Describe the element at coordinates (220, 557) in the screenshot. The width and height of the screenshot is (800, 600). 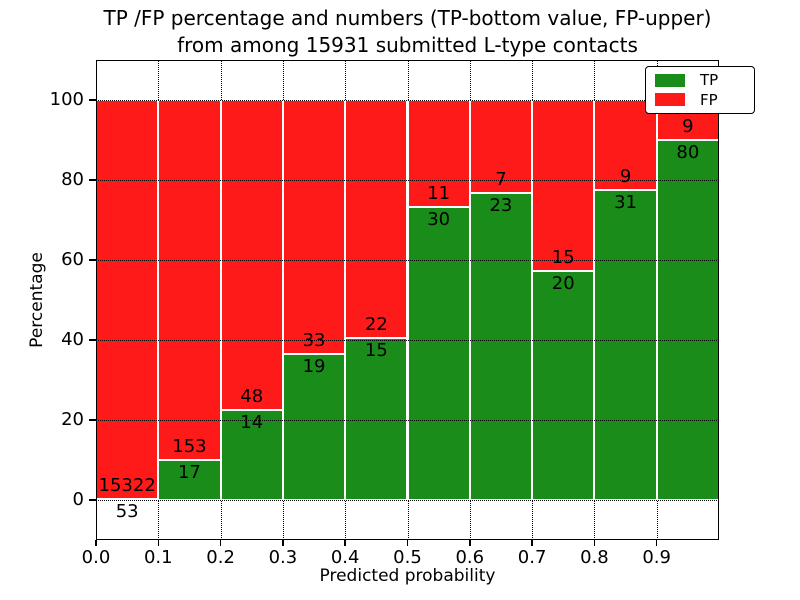
I see `x-tick-label: 0.2` at that location.